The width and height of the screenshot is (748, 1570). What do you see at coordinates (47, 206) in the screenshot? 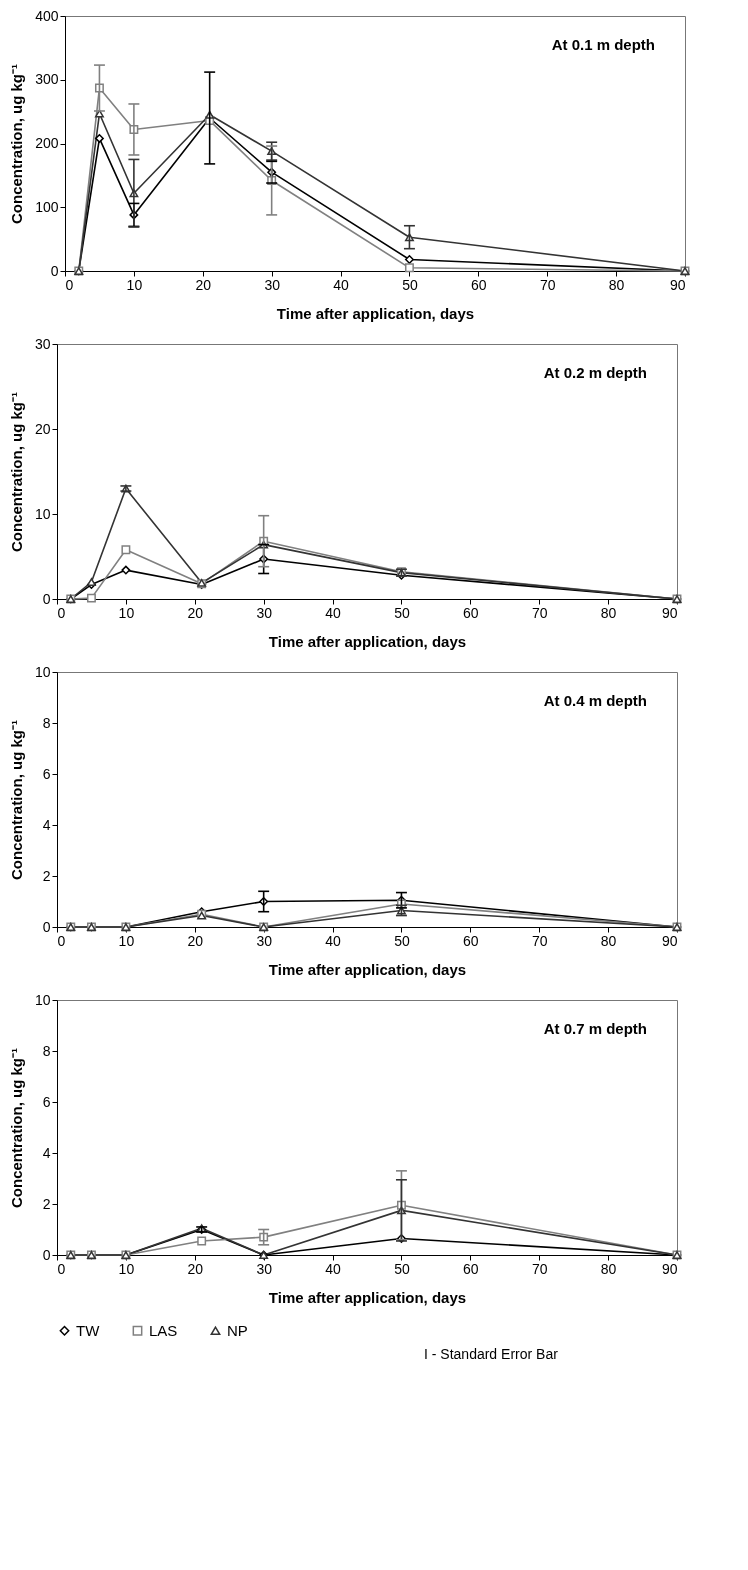
I see `y-tick-label: 100` at bounding box center [47, 206].